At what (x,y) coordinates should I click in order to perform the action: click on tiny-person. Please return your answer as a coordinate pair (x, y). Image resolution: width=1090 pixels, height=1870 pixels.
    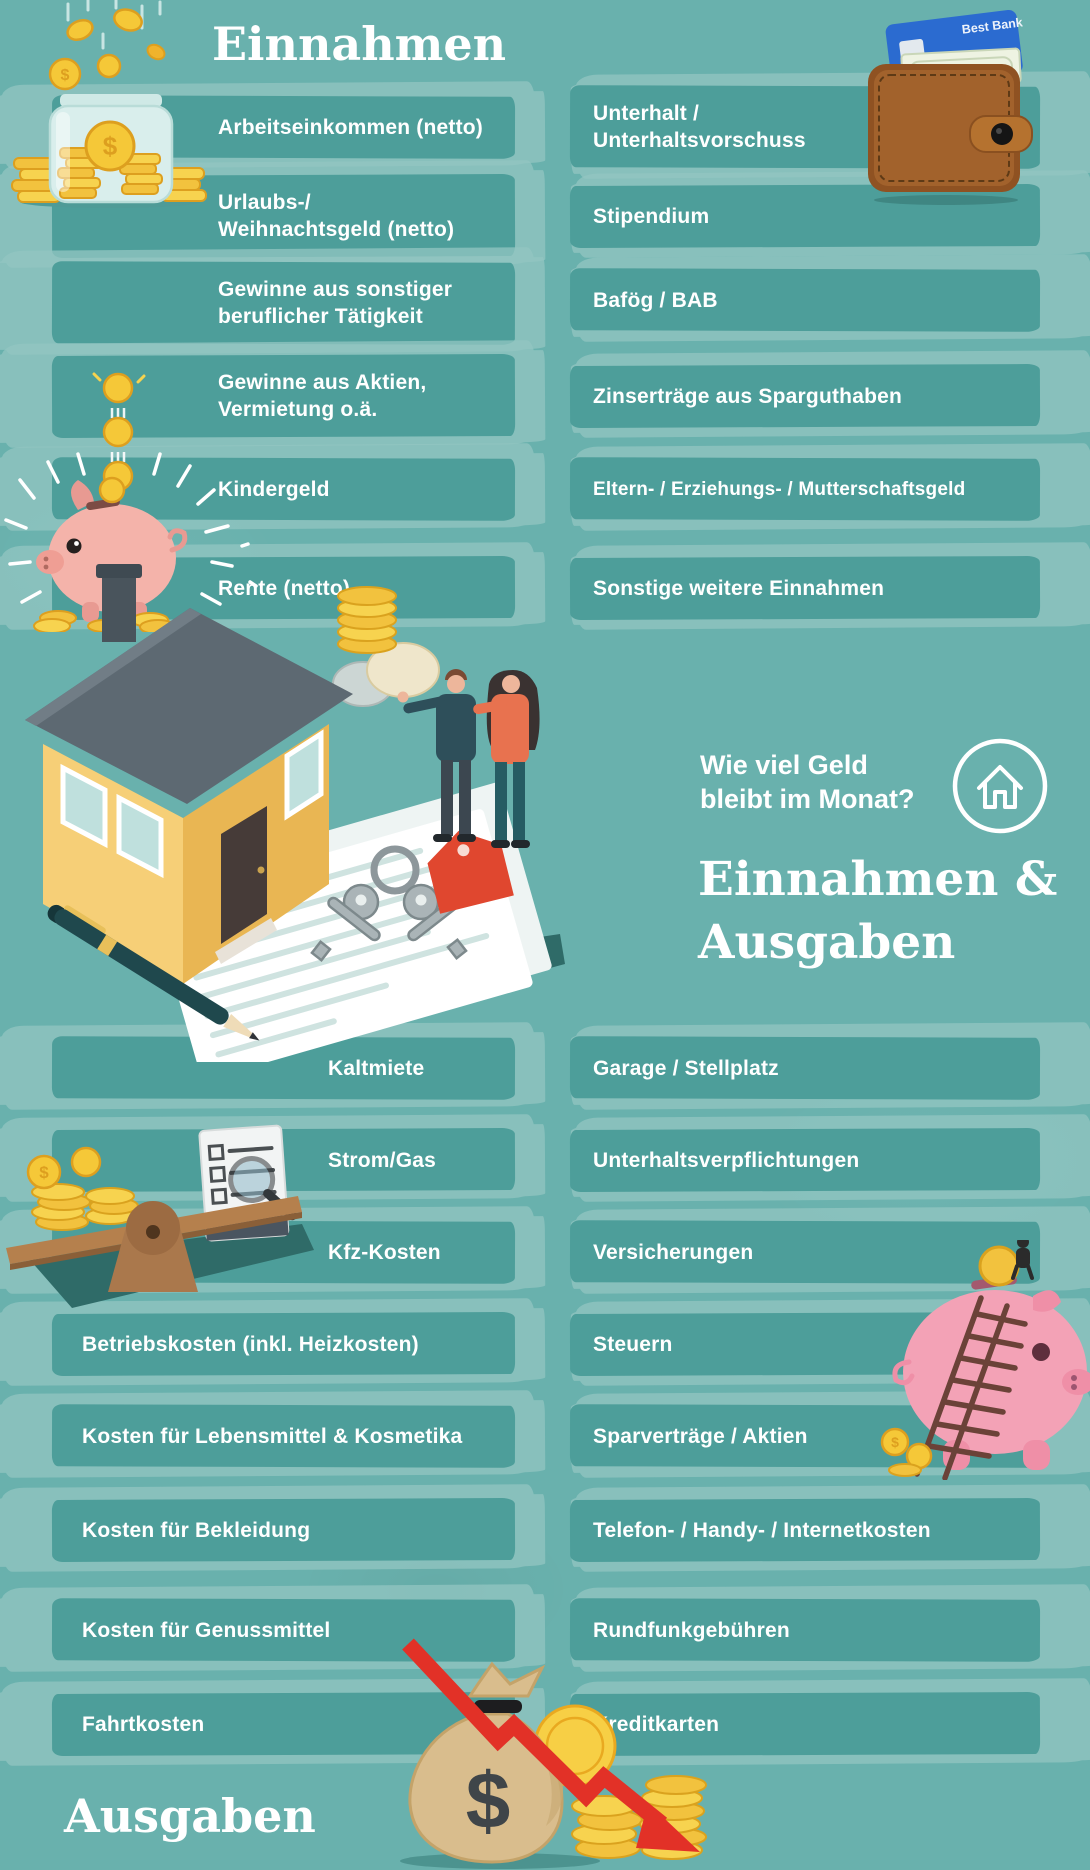
    Looking at the image, I should click on (1022, 1260).